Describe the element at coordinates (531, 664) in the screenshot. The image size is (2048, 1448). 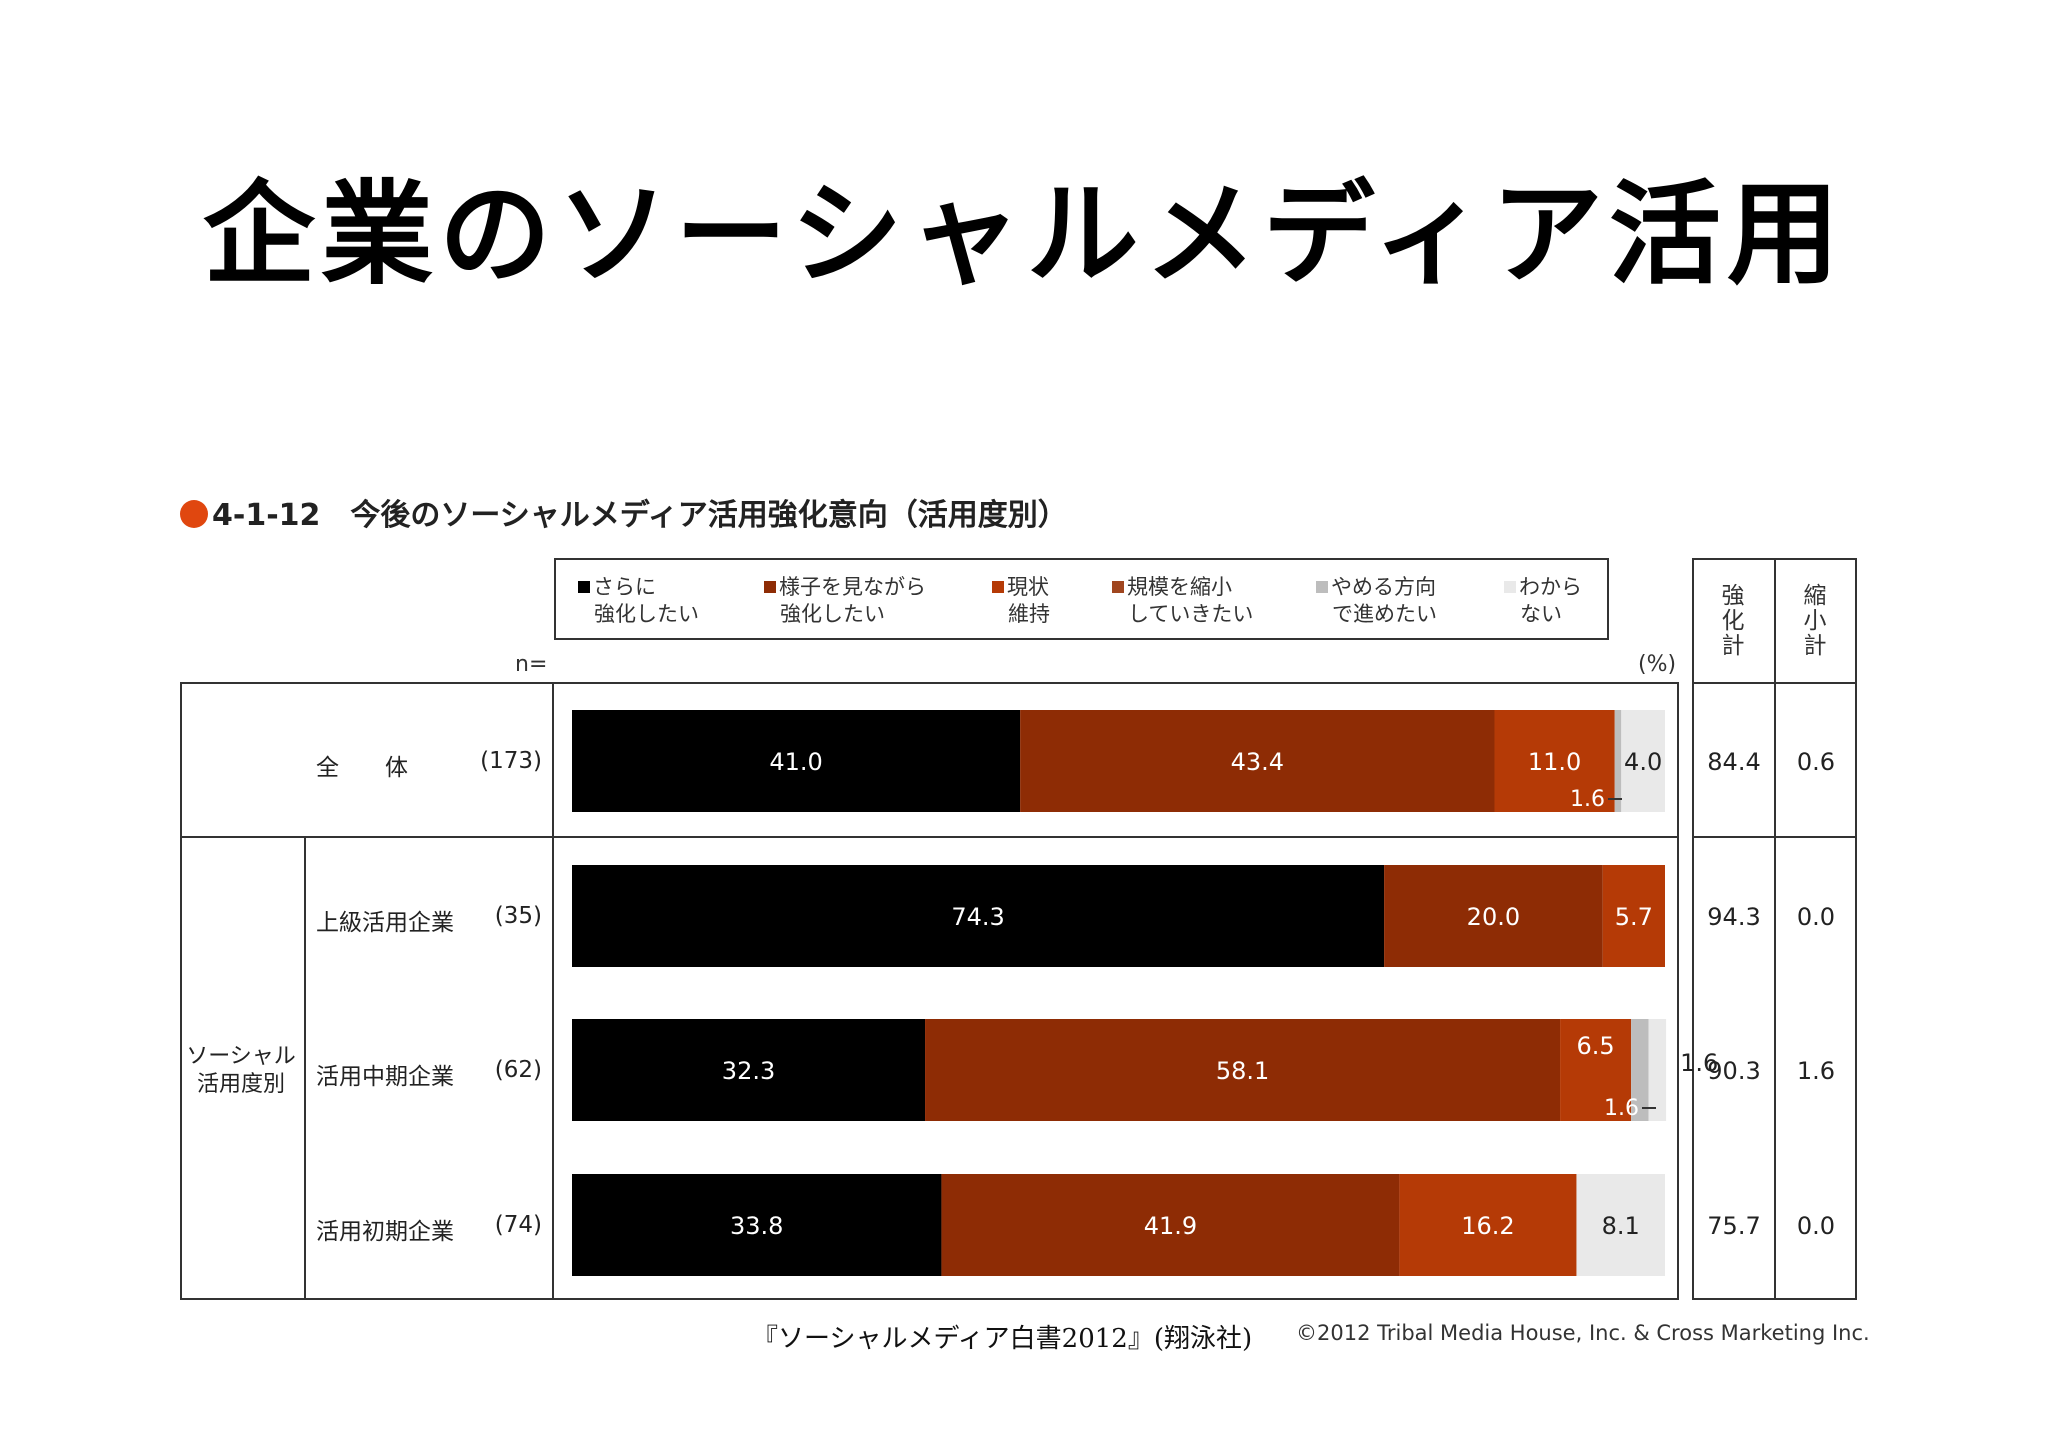
I see `n-label: n=` at that location.